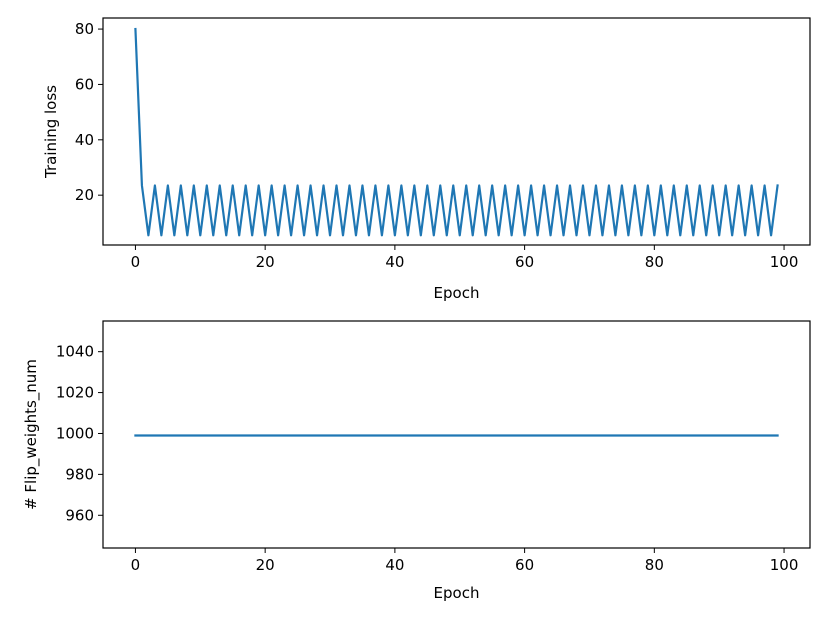  I want to click on top-chart-xtick-label: 60, so click(524, 262).